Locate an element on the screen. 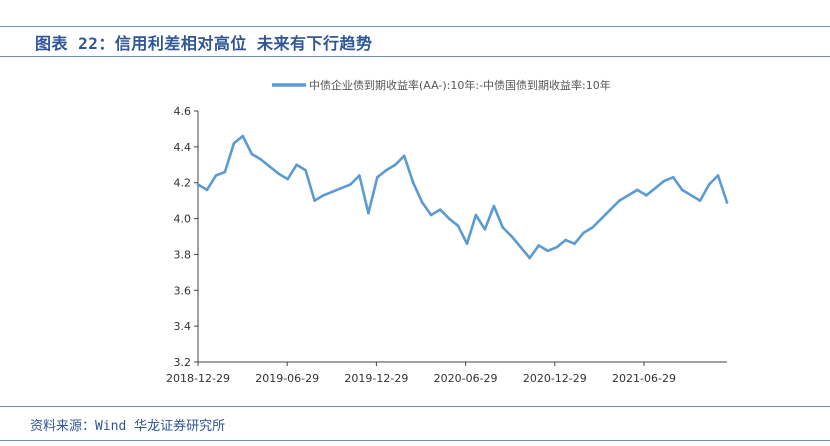  y-tick-label: 4.2 is located at coordinates (183, 183).